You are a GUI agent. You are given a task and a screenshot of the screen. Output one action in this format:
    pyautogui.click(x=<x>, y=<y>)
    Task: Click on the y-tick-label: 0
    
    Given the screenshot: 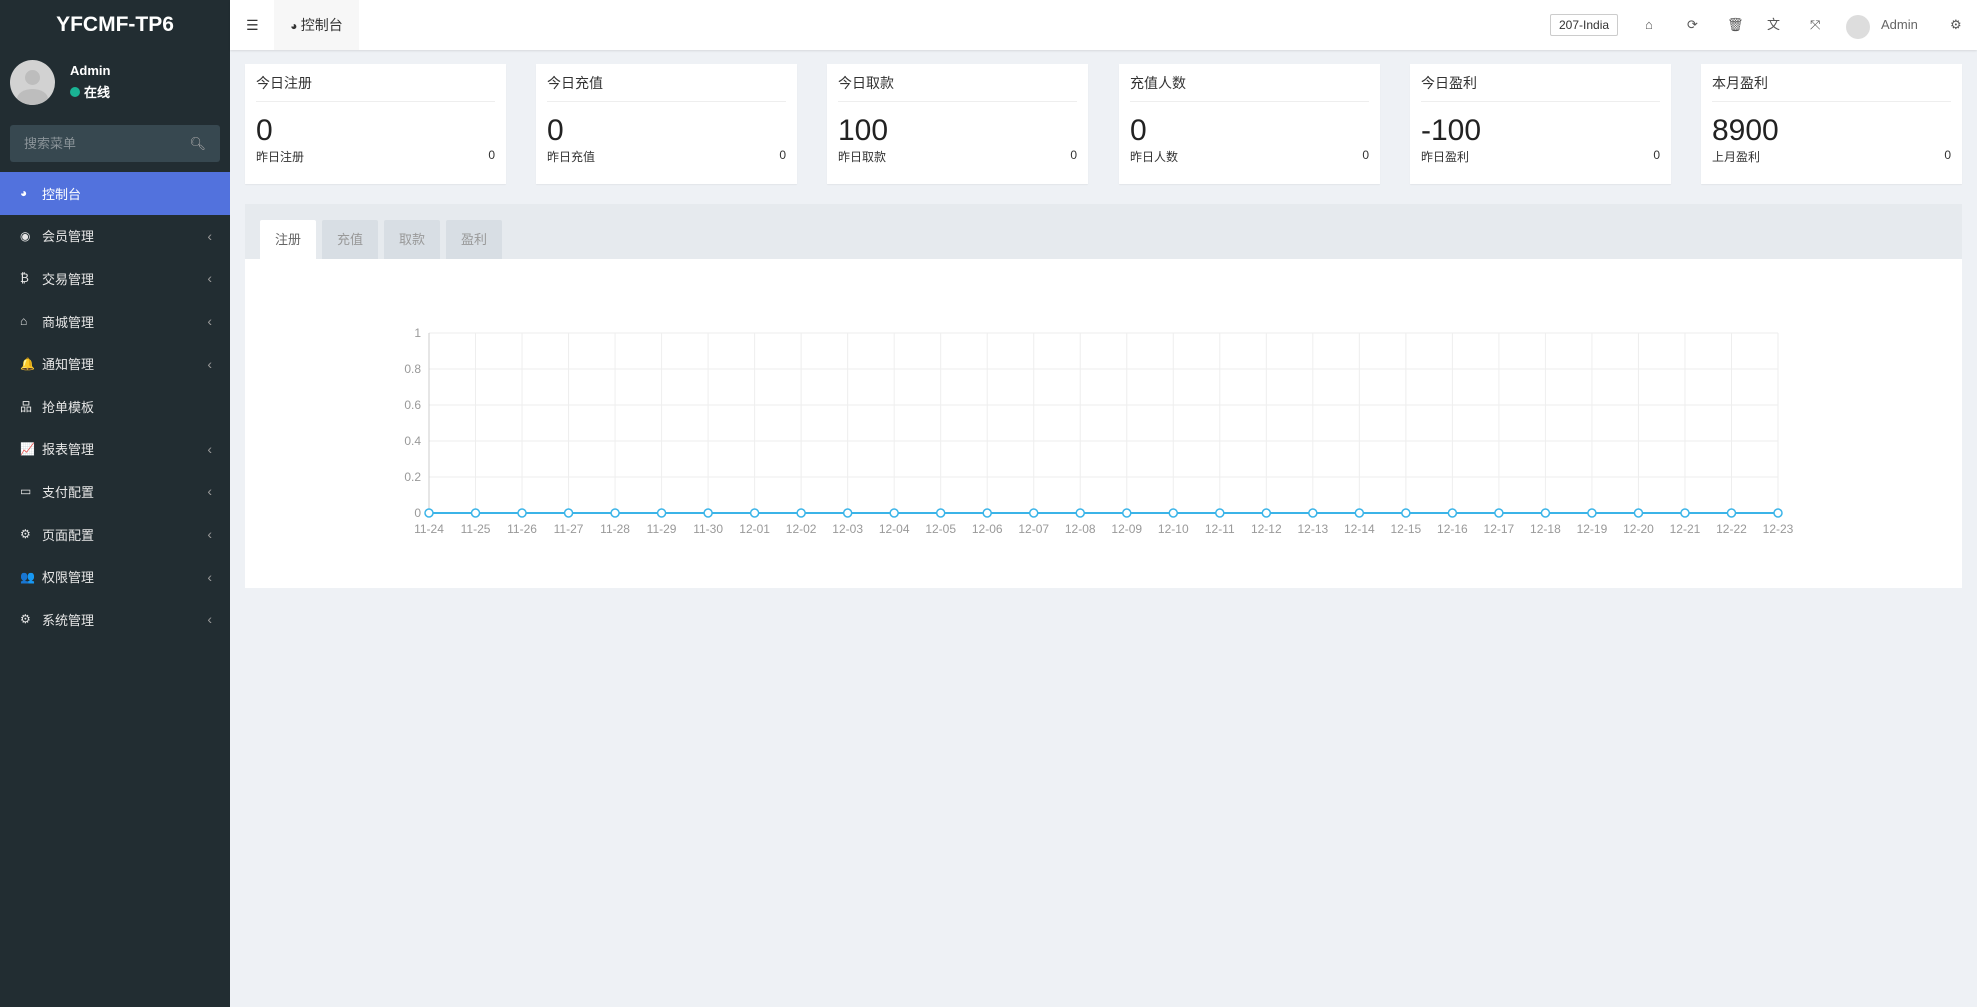 What is the action you would take?
    pyautogui.click(x=417, y=513)
    